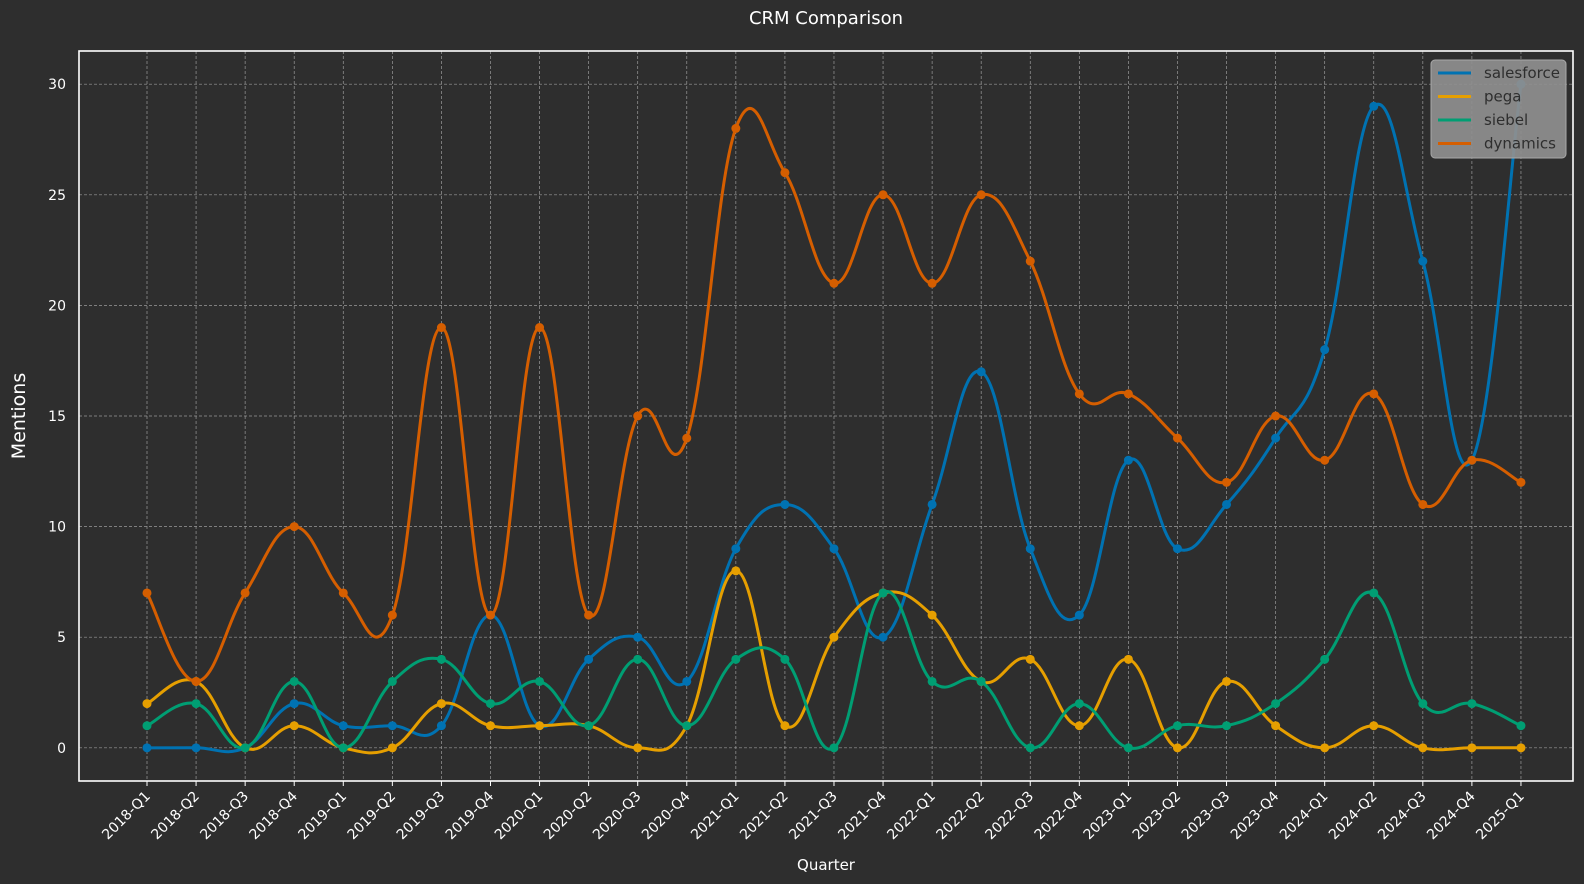 This screenshot has width=1584, height=884. Describe the element at coordinates (826, 865) in the screenshot. I see `x-axis-label: Quarter` at that location.